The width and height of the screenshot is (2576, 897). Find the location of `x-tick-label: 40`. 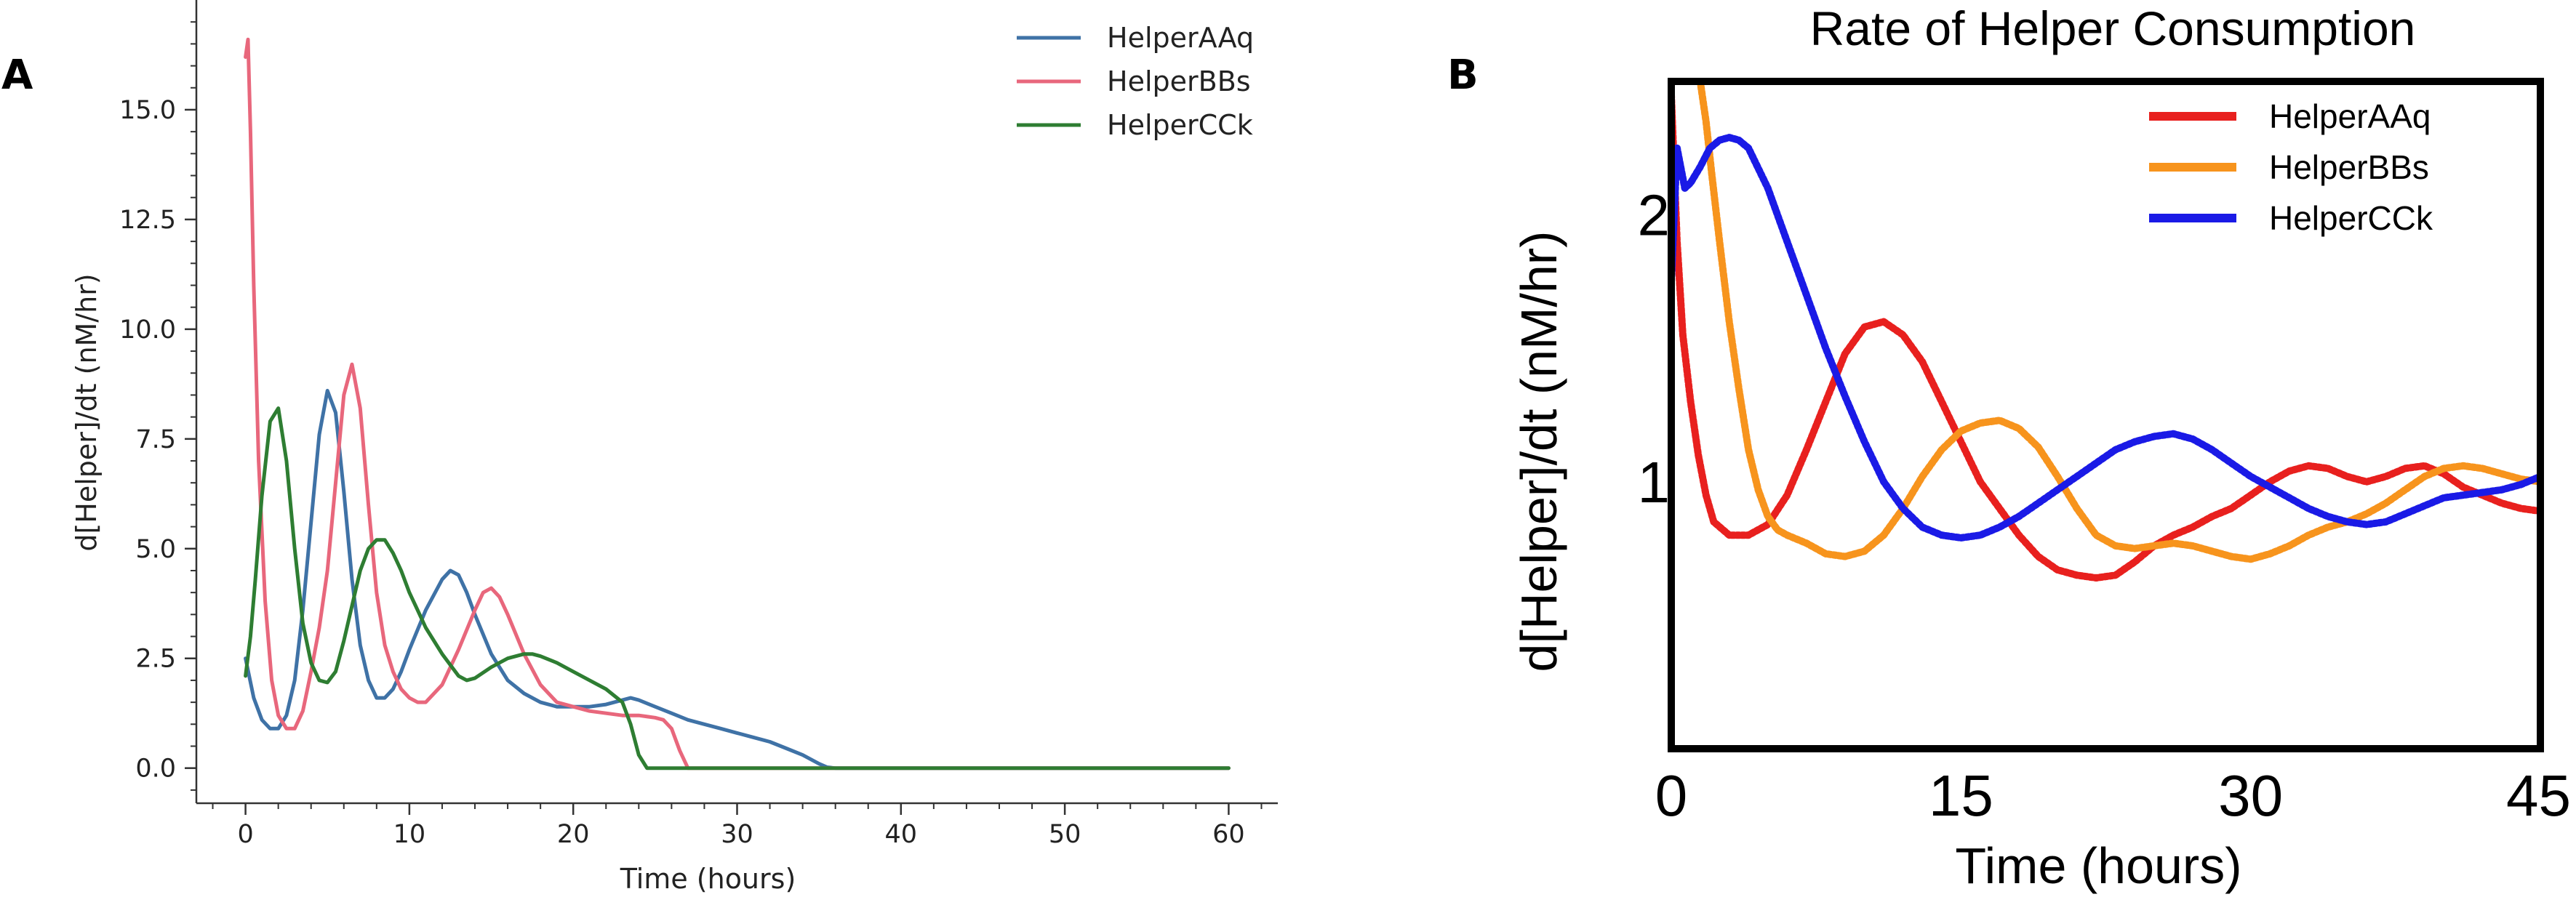

x-tick-label: 40 is located at coordinates (901, 834).